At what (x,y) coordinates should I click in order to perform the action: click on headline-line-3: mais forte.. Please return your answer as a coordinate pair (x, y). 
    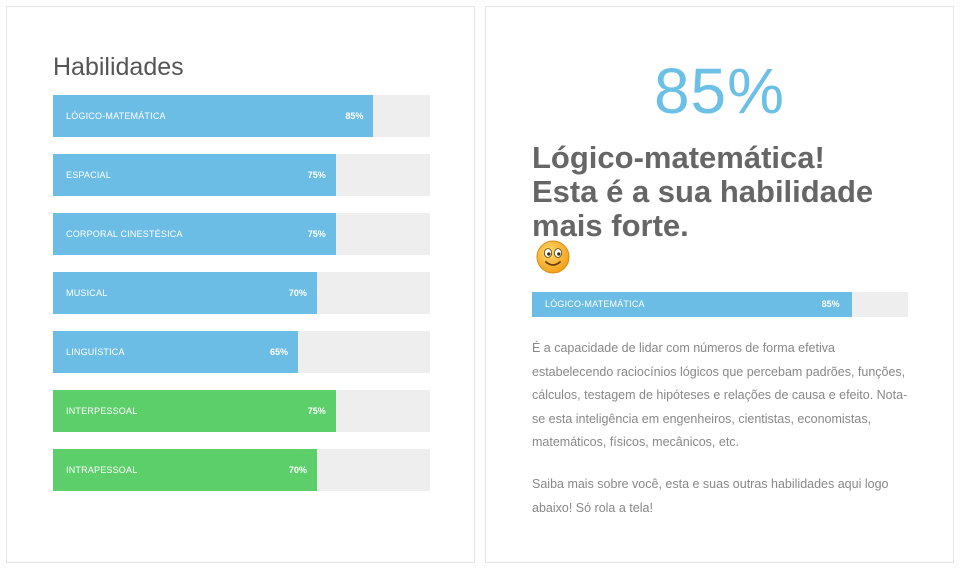
    Looking at the image, I should click on (610, 225).